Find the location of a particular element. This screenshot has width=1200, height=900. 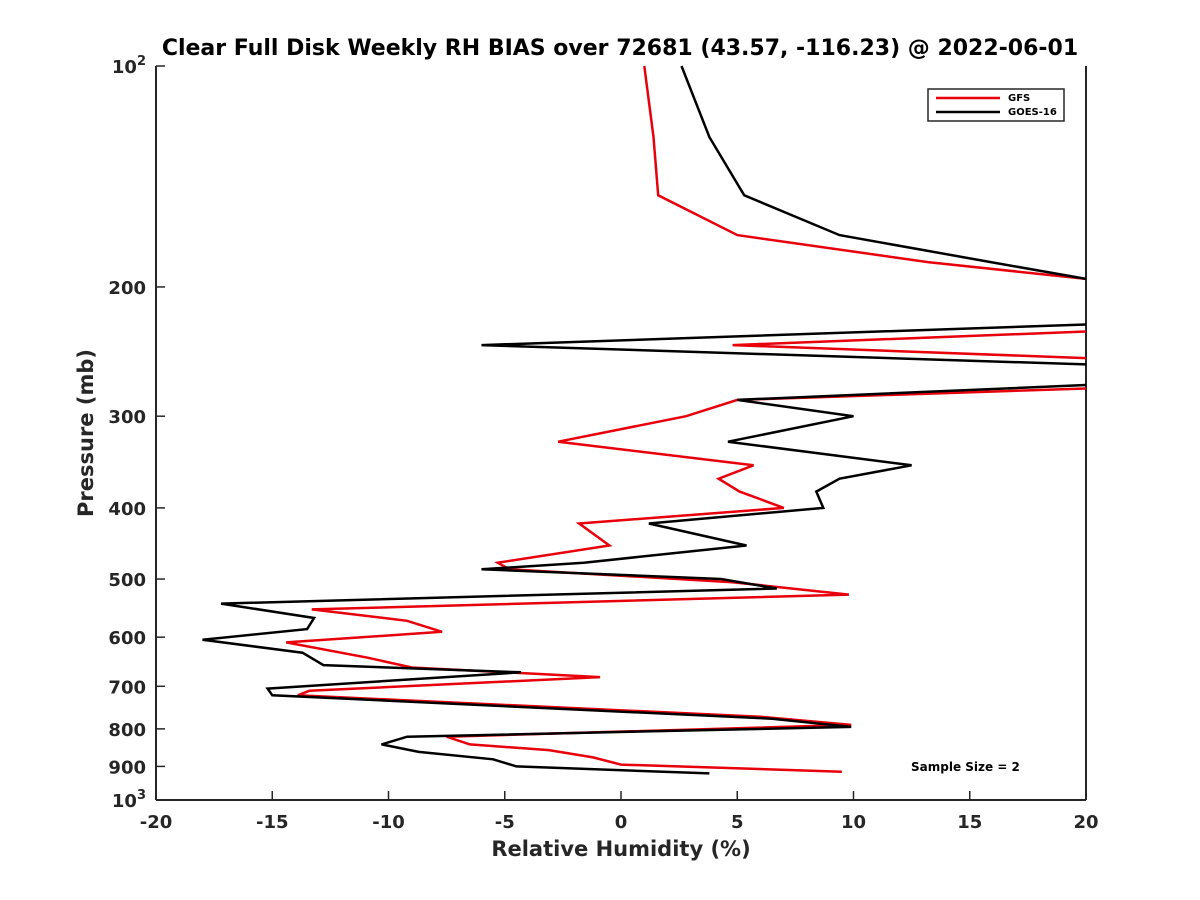

sample-size-annotation: Sample Size = 2 is located at coordinates (965, 767).